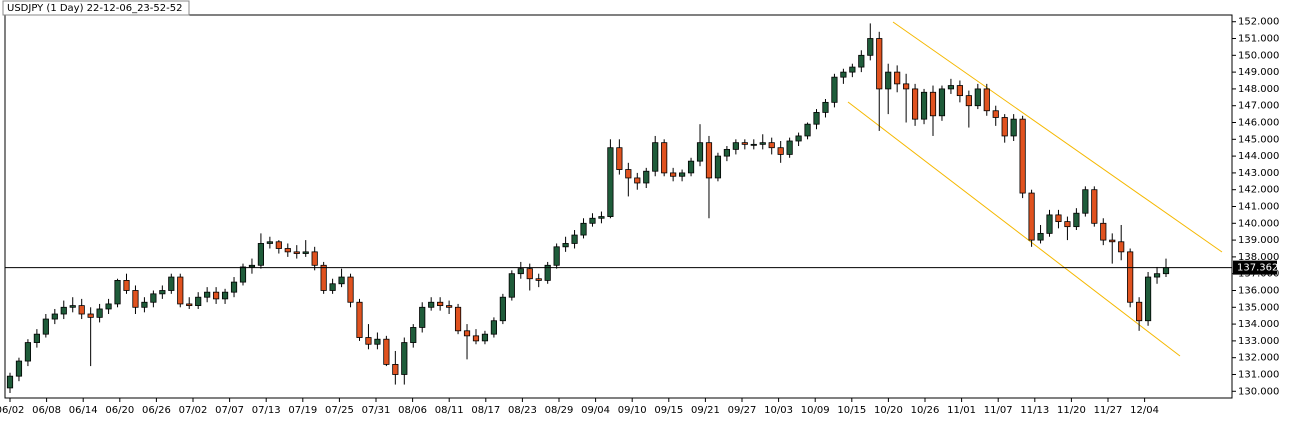  What do you see at coordinates (1258, 290) in the screenshot?
I see `y-tick-label: 136.000` at bounding box center [1258, 290].